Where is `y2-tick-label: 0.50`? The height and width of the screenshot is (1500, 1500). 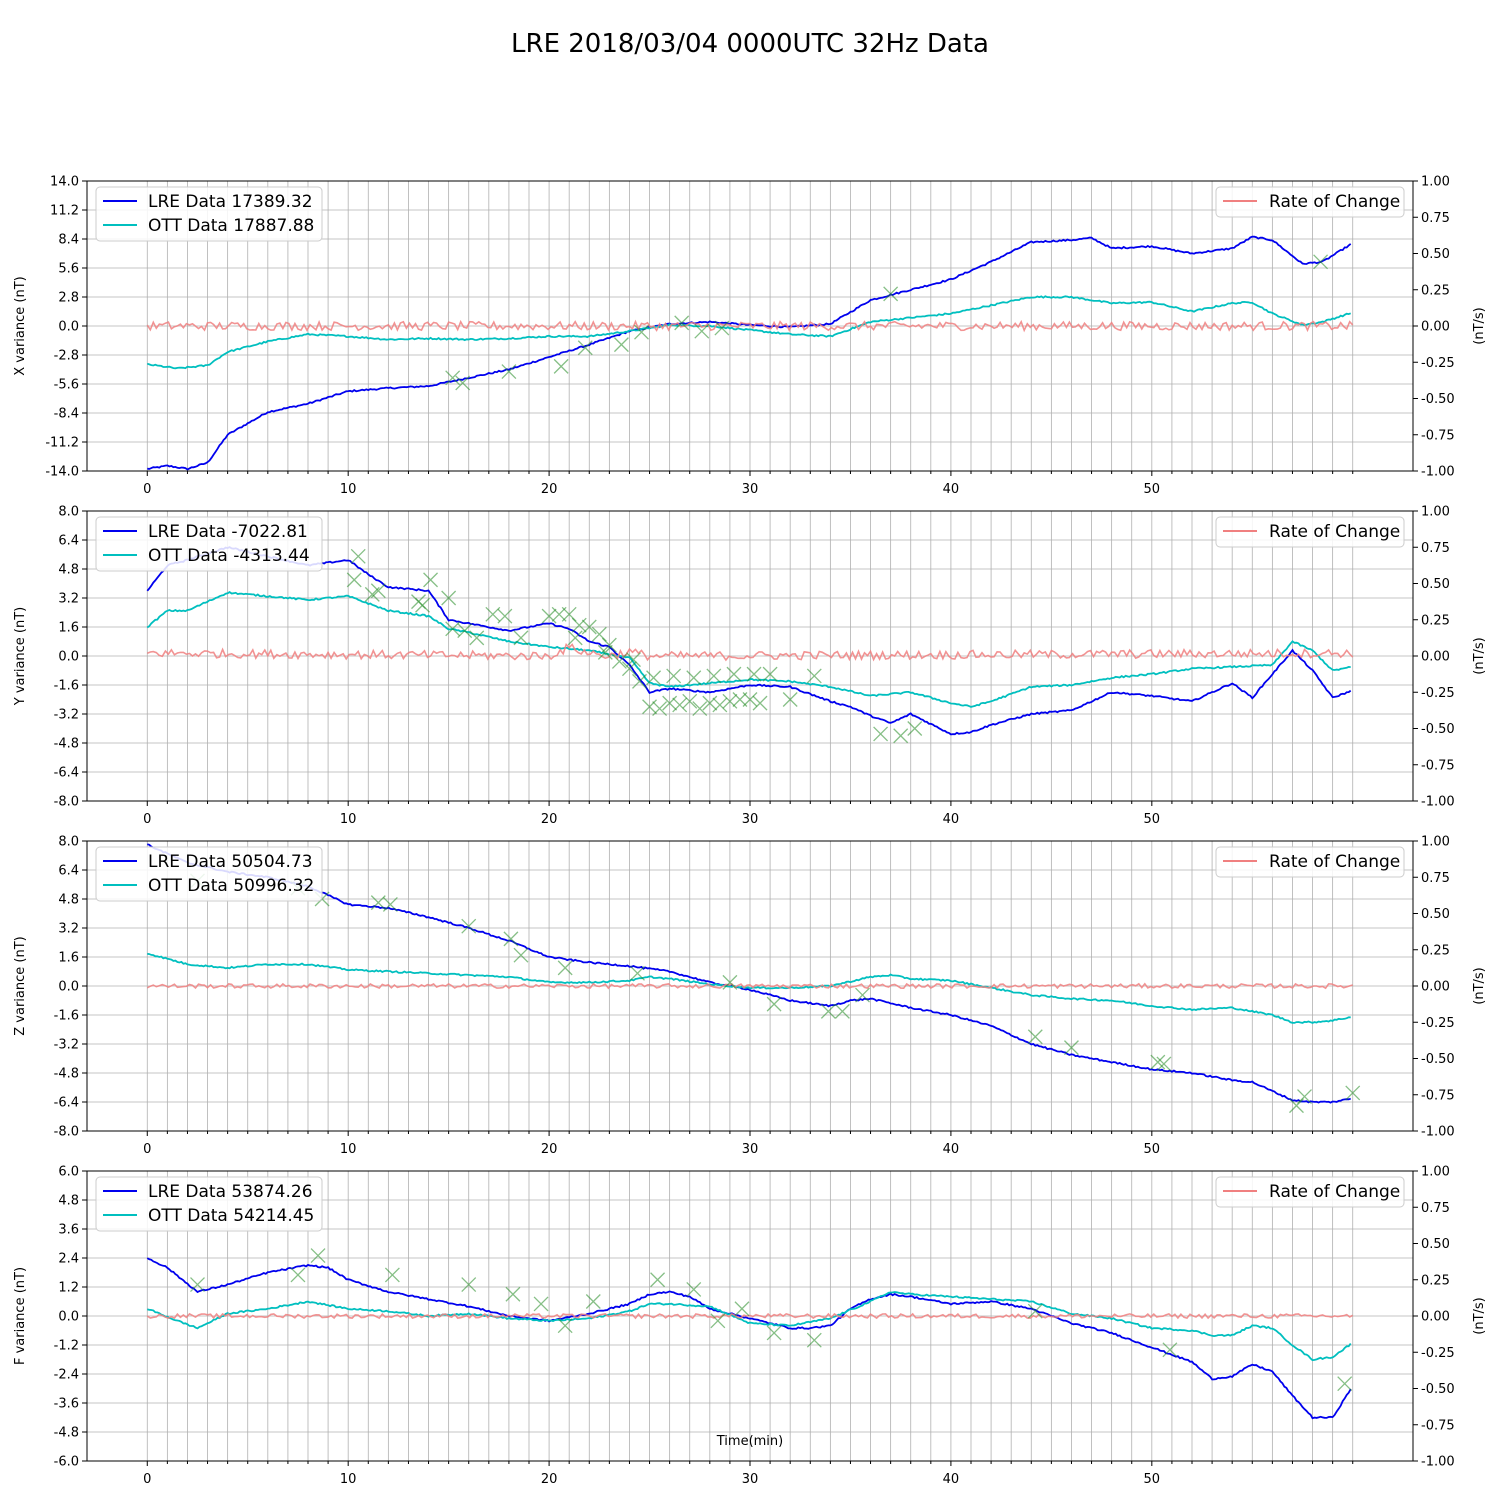 y2-tick-label: 0.50 is located at coordinates (1435, 254).